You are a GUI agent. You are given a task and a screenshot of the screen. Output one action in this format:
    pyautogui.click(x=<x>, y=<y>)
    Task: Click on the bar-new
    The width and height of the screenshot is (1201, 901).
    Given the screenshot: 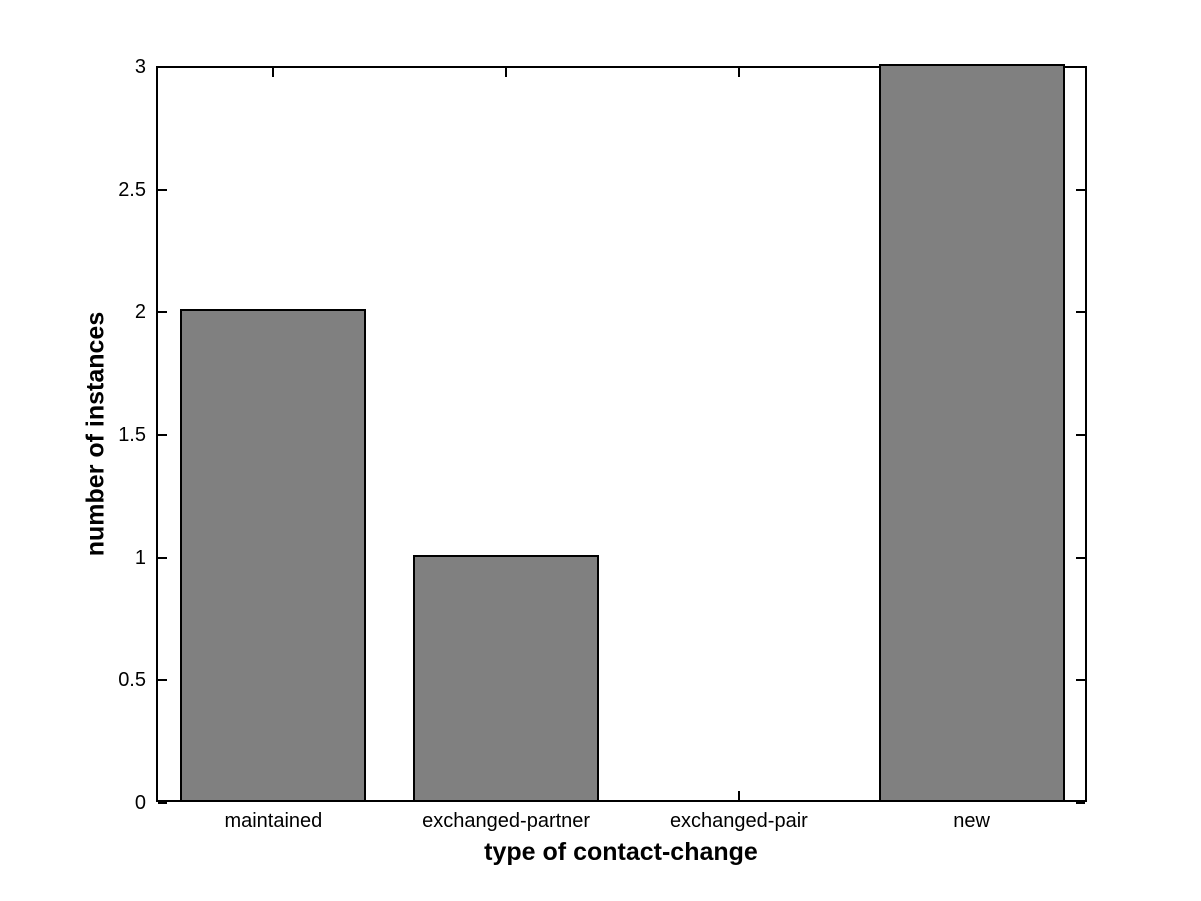 What is the action you would take?
    pyautogui.click(x=971, y=432)
    